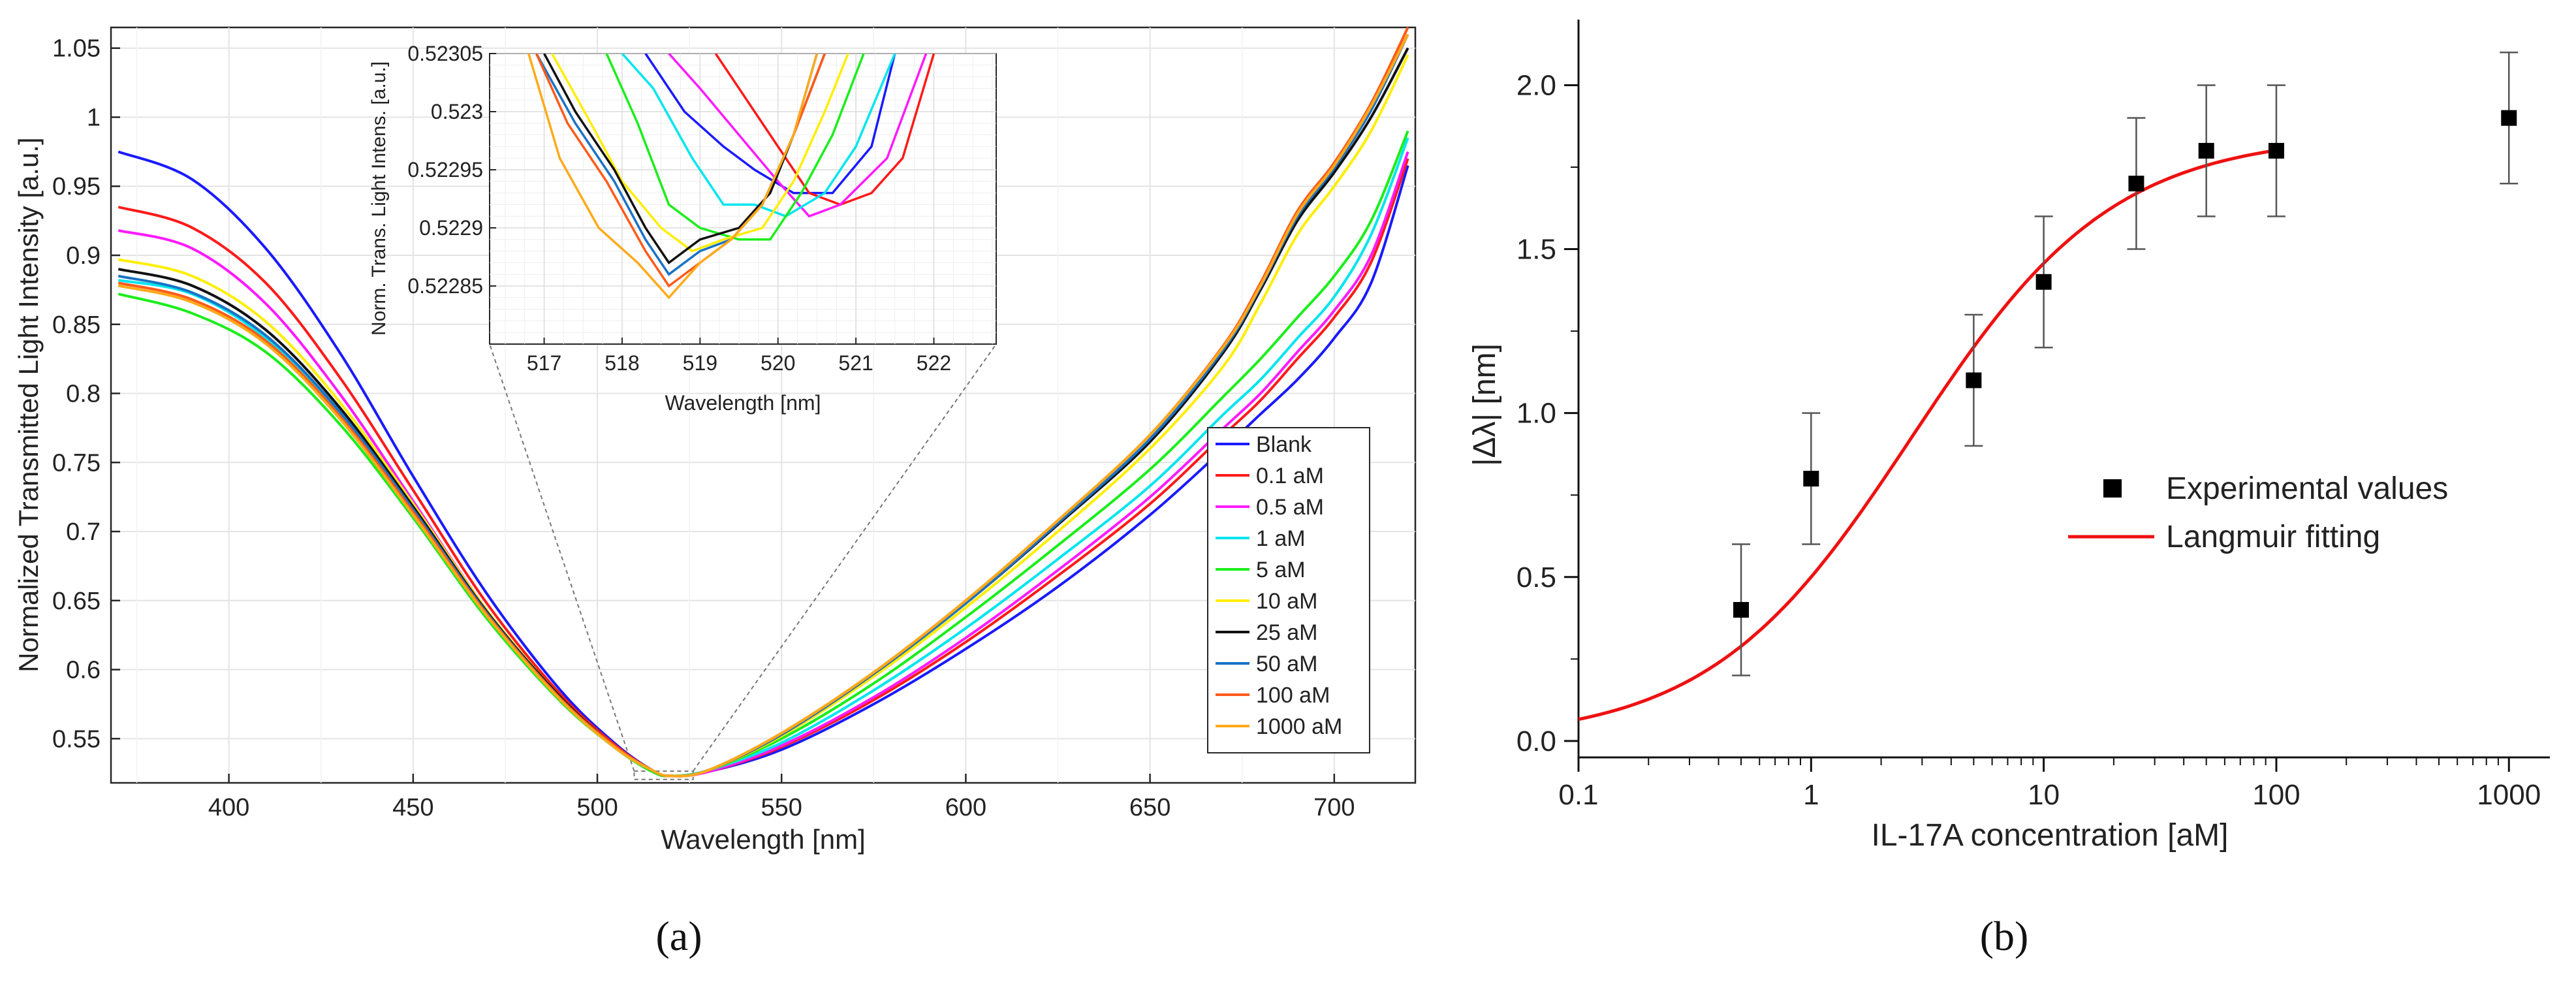  Describe the element at coordinates (1281, 538) in the screenshot. I see `legend-label: 1 aM` at that location.